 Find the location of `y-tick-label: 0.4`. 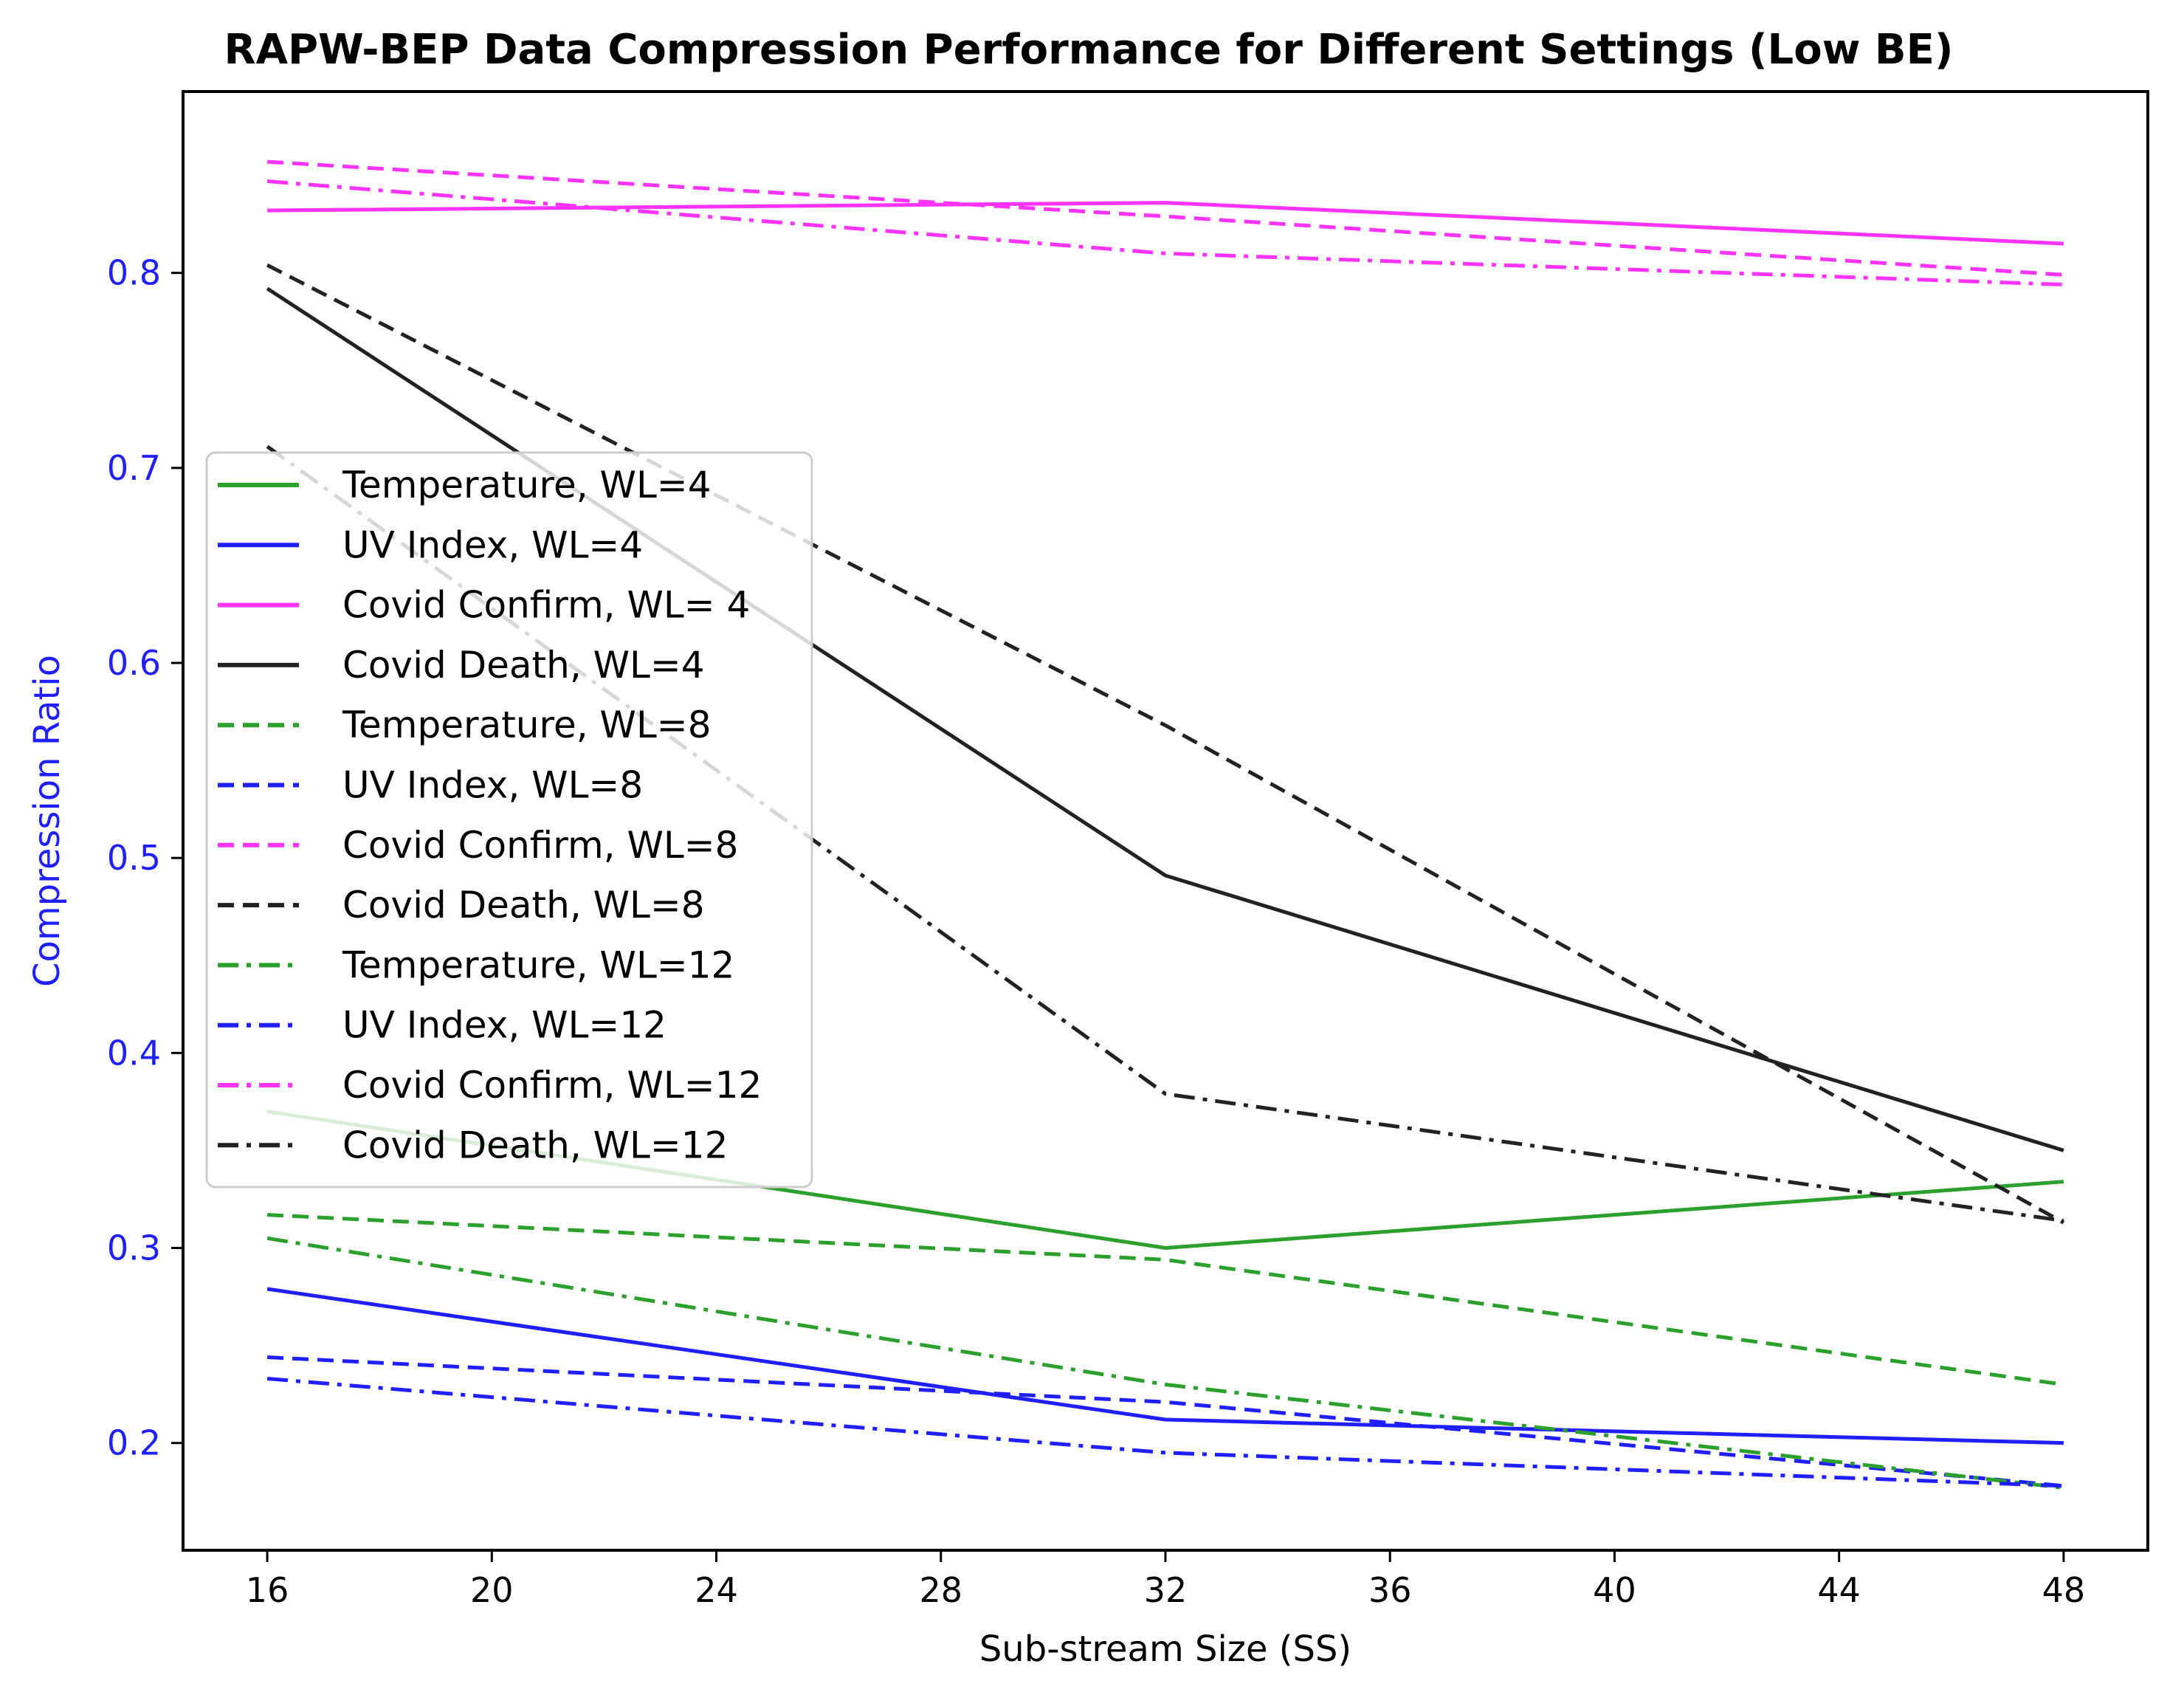

y-tick-label: 0.4 is located at coordinates (134, 1053).